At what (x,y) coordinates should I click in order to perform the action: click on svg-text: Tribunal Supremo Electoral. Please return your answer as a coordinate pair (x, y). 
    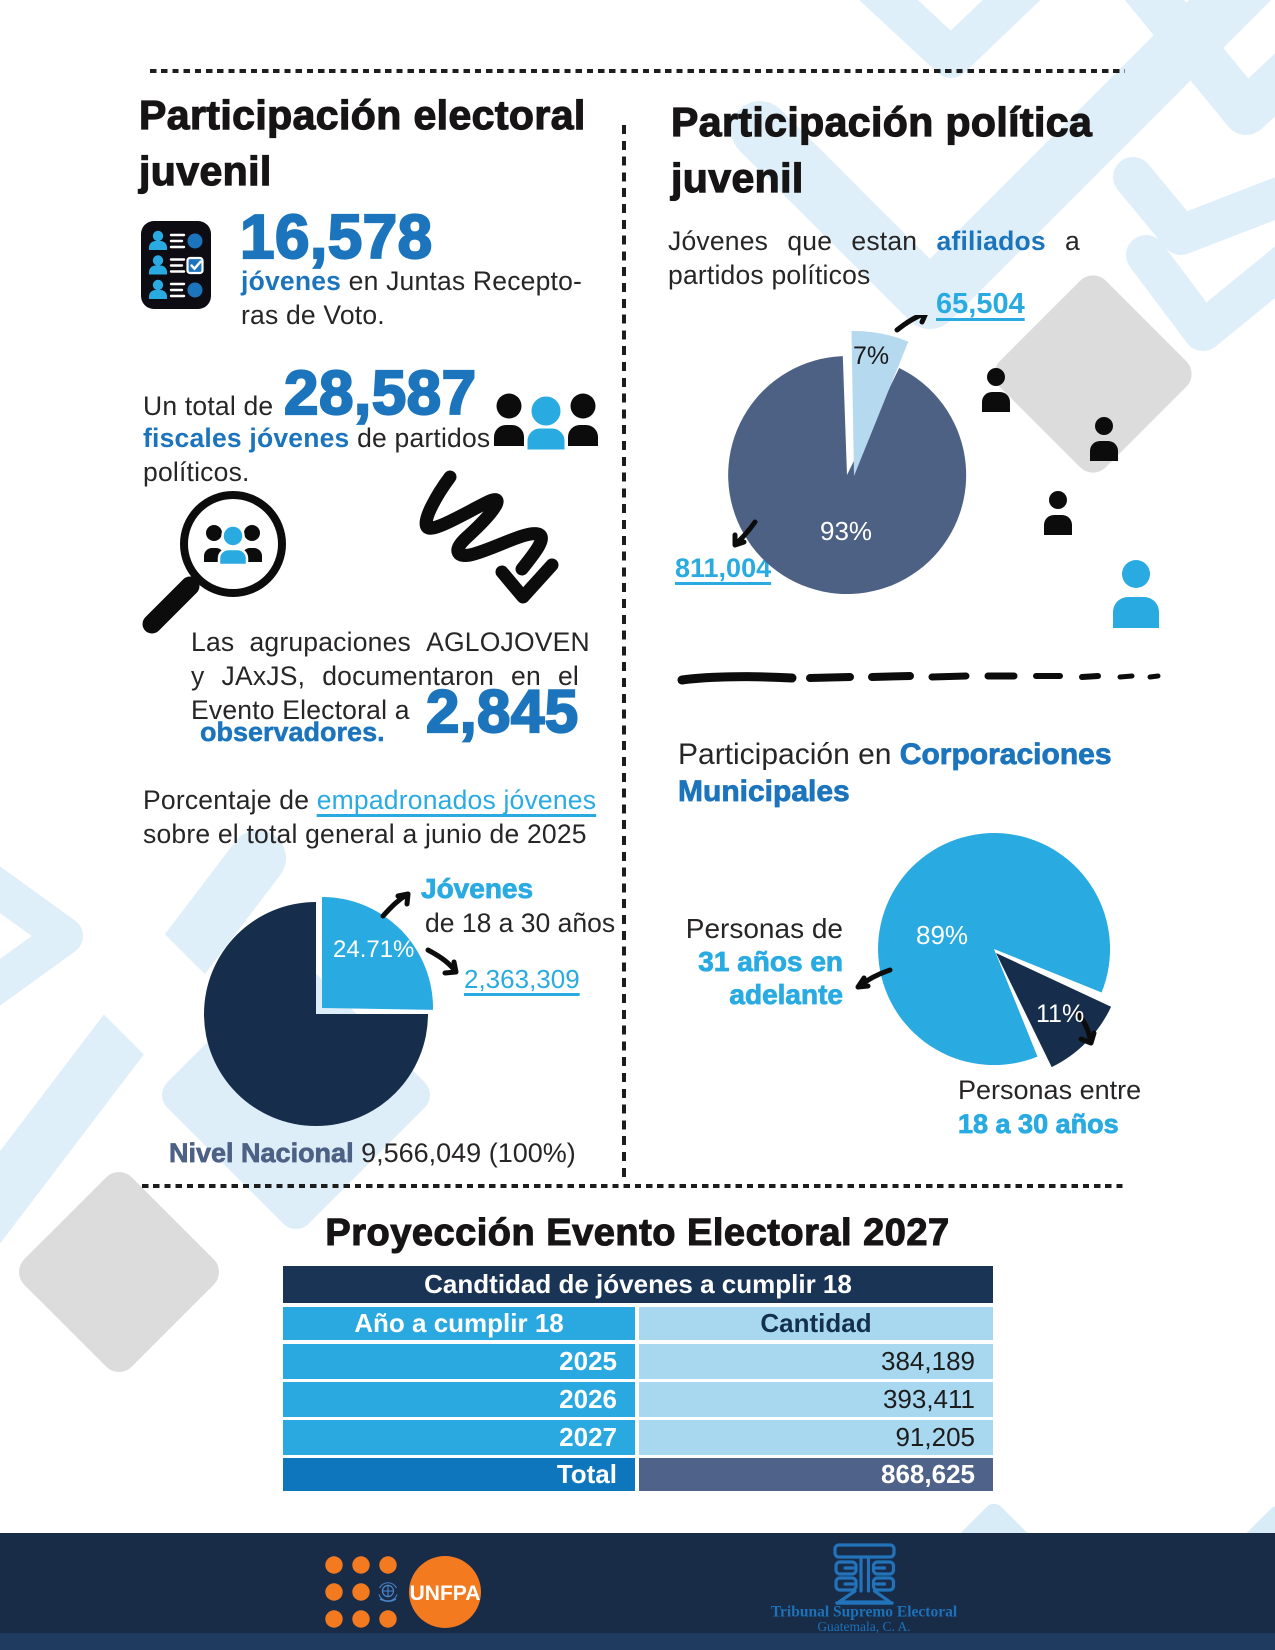
    Looking at the image, I should click on (864, 1612).